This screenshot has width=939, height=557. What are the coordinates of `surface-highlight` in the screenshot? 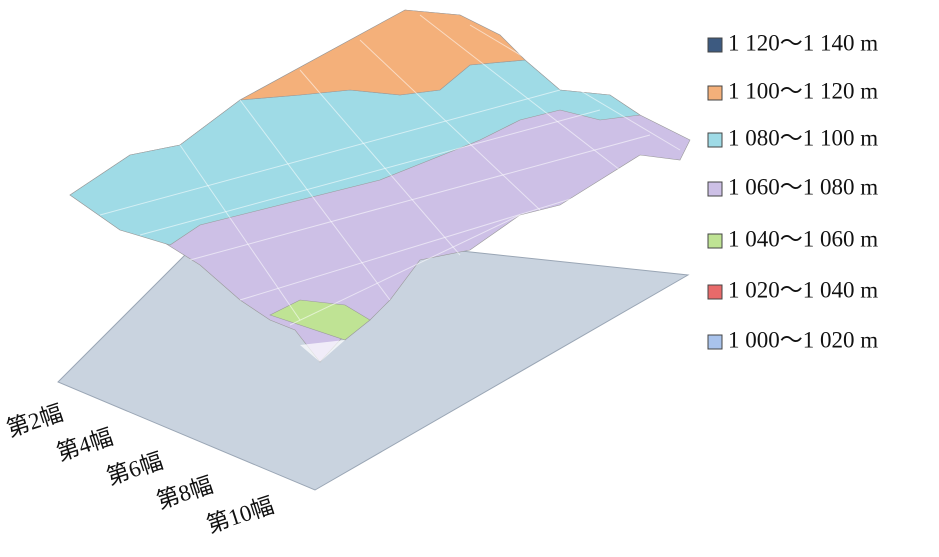 It's located at (322, 351).